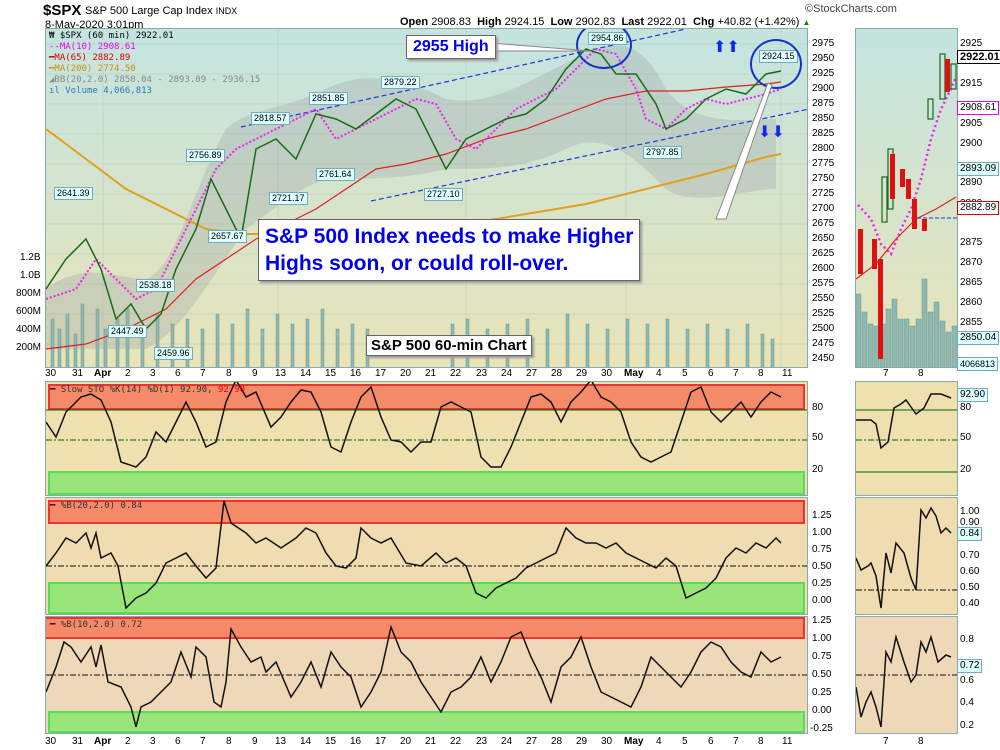 This screenshot has width=1000, height=750. I want to click on pctb10-tick: 1.00, so click(822, 638).